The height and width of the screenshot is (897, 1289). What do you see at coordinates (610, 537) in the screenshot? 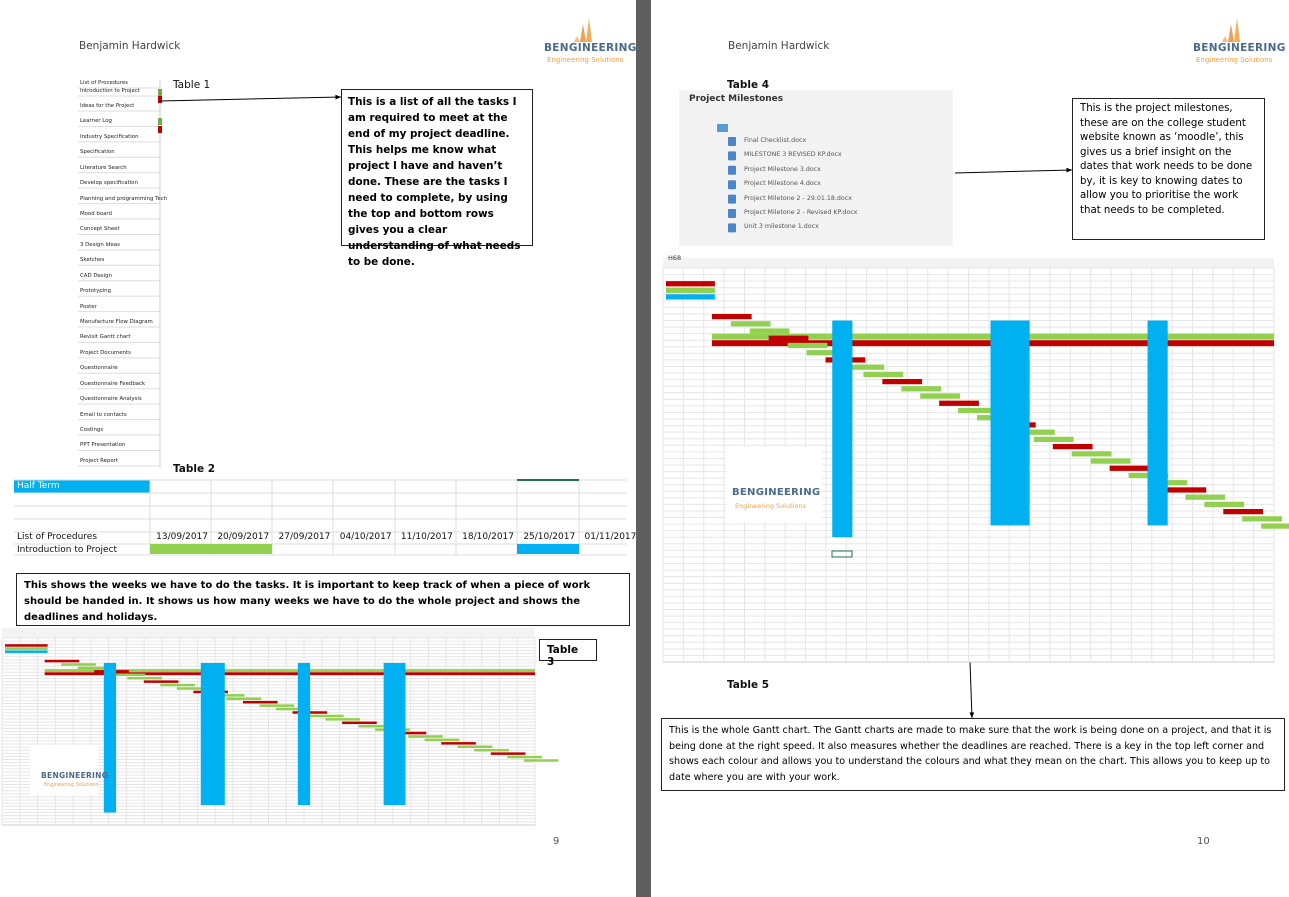
I see `date: 01/11/2017` at bounding box center [610, 537].